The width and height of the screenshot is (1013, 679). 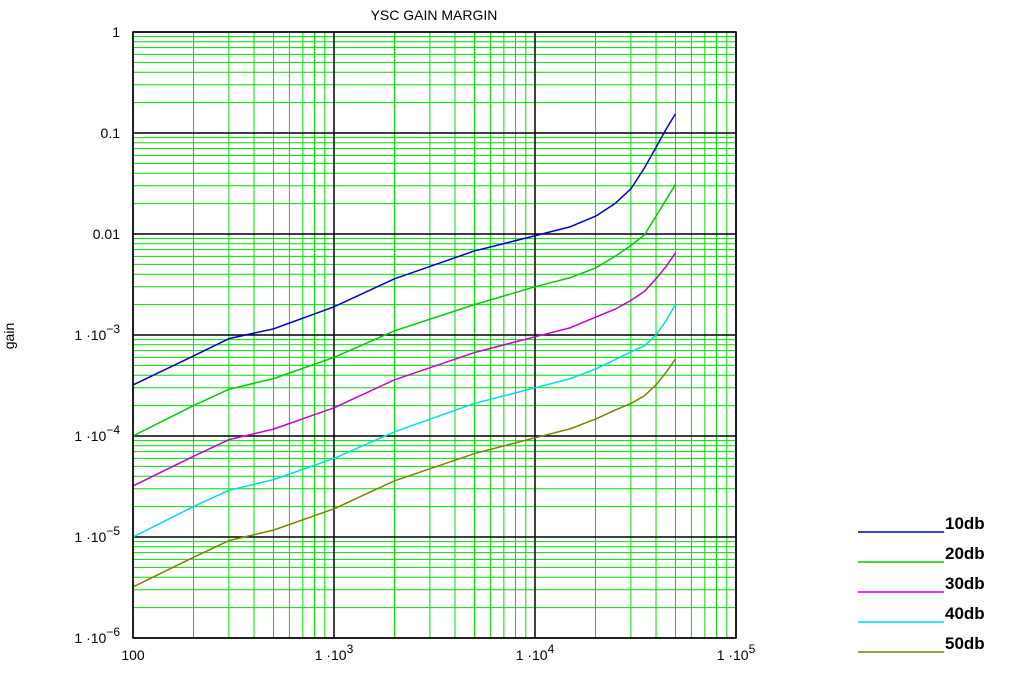 I want to click on y-axis-label: gain, so click(x=9, y=336).